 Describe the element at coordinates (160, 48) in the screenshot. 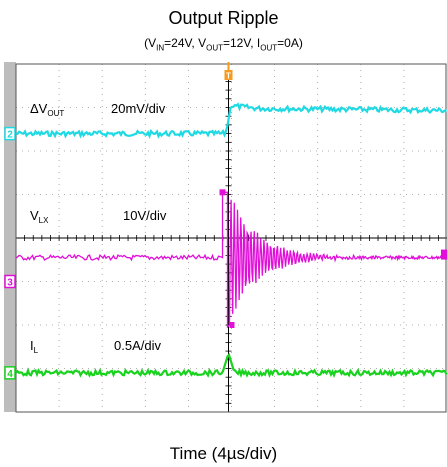

I see `subtitle-subscript: IN` at that location.